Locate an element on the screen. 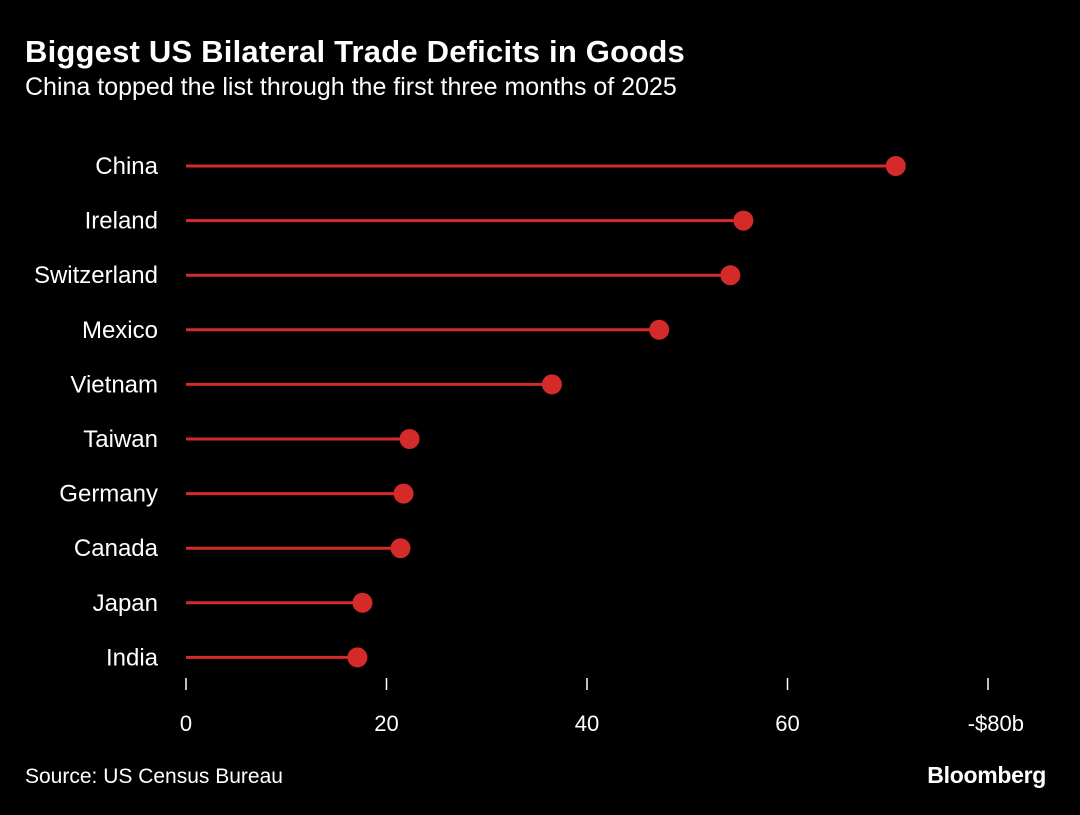 Image resolution: width=1080 pixels, height=815 pixels. x-tick-label: 20 is located at coordinates (386, 723).